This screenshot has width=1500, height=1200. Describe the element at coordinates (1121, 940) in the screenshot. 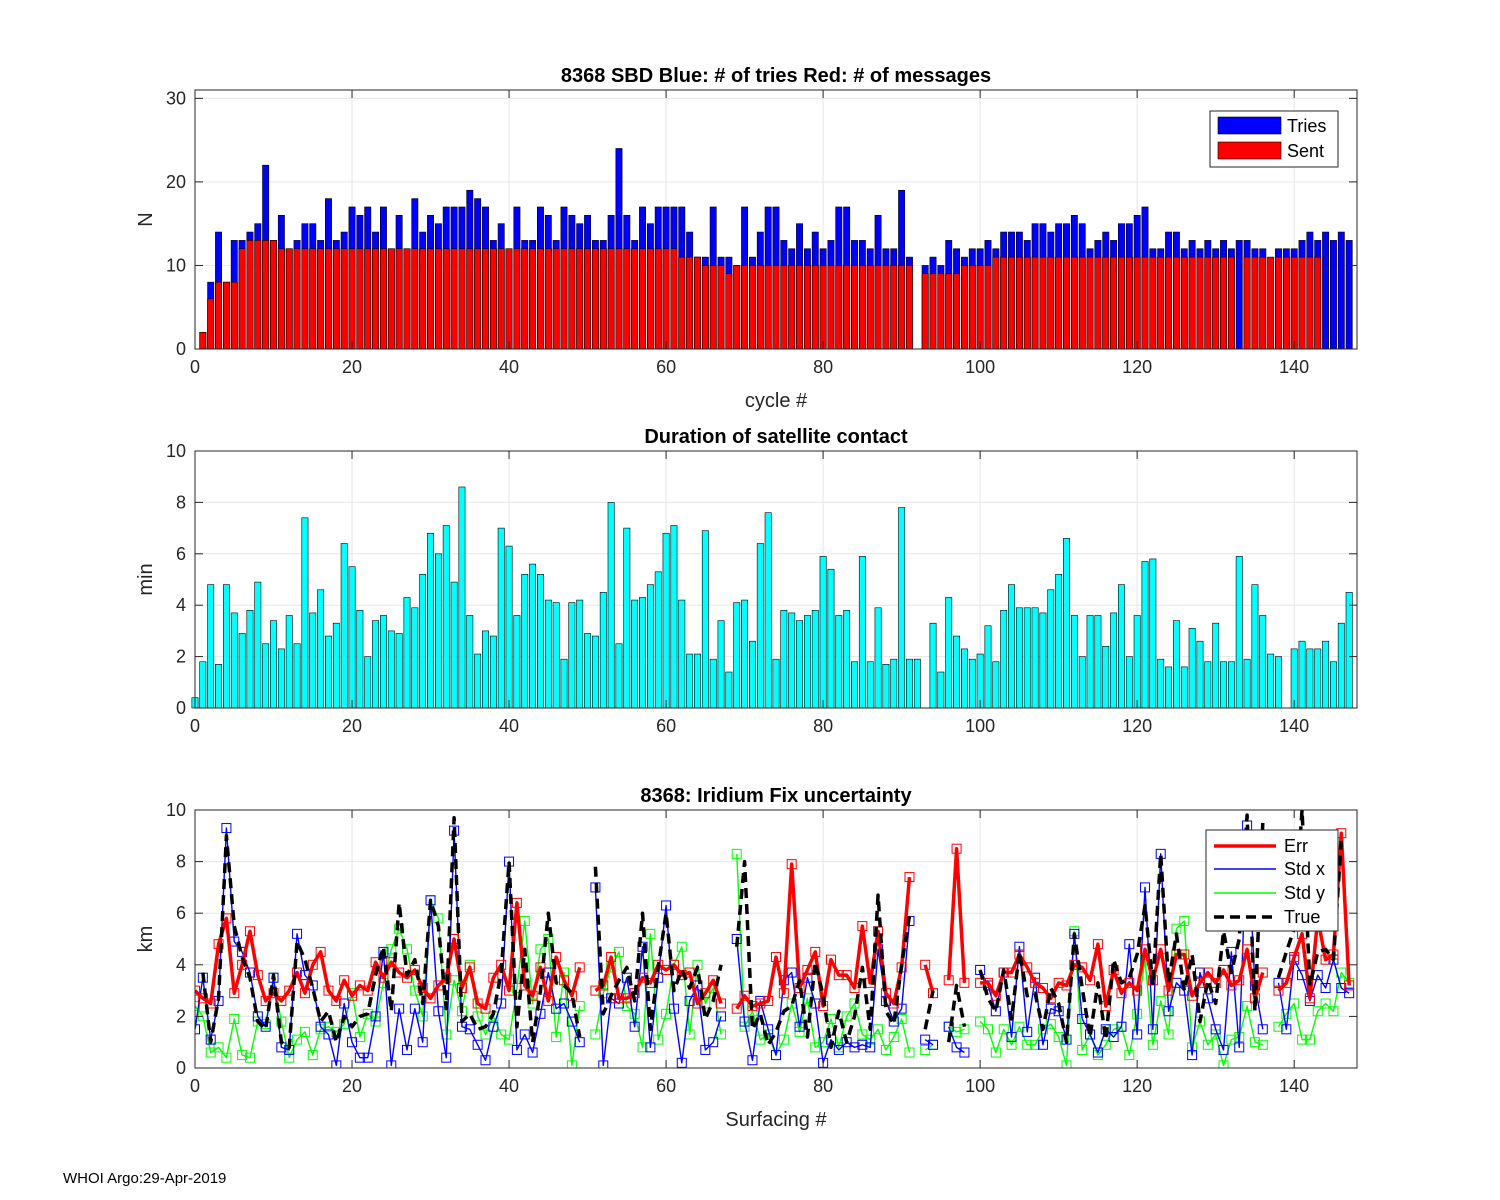

I see `std-x-line` at that location.